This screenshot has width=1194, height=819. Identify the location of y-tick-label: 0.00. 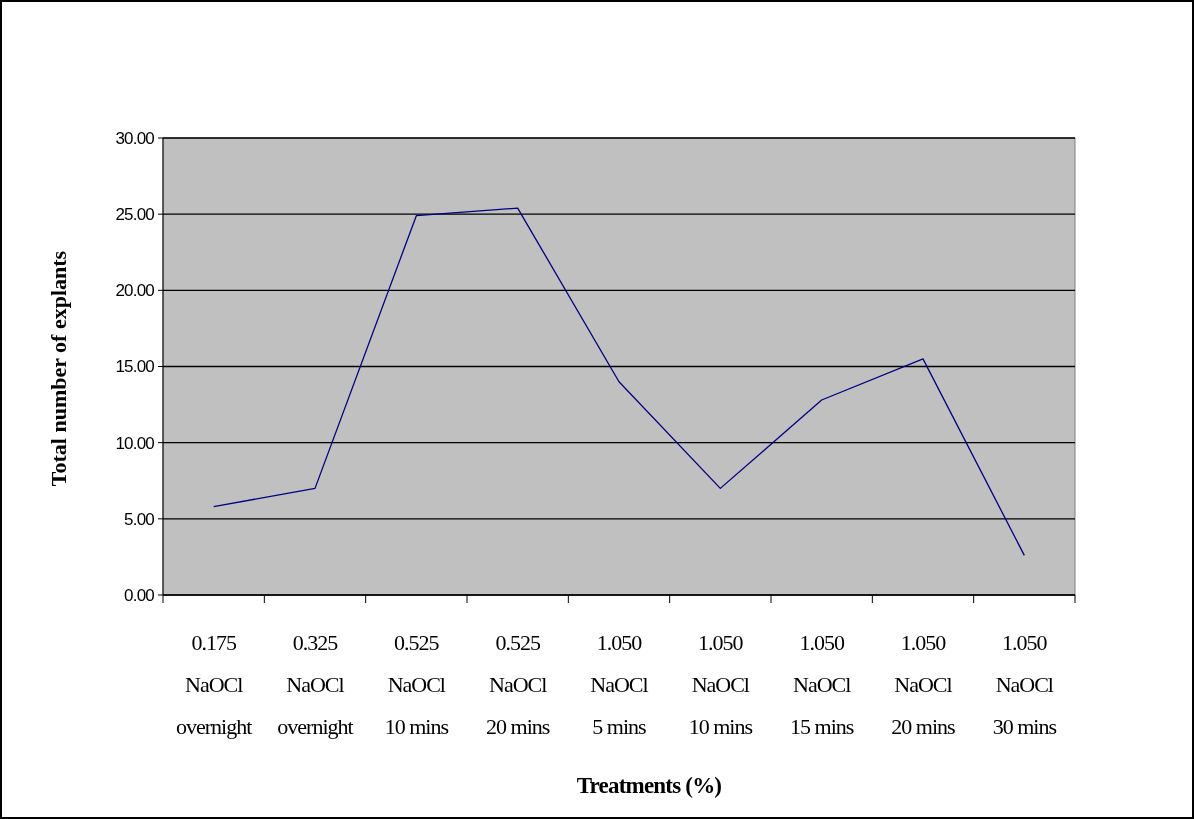
(139, 595).